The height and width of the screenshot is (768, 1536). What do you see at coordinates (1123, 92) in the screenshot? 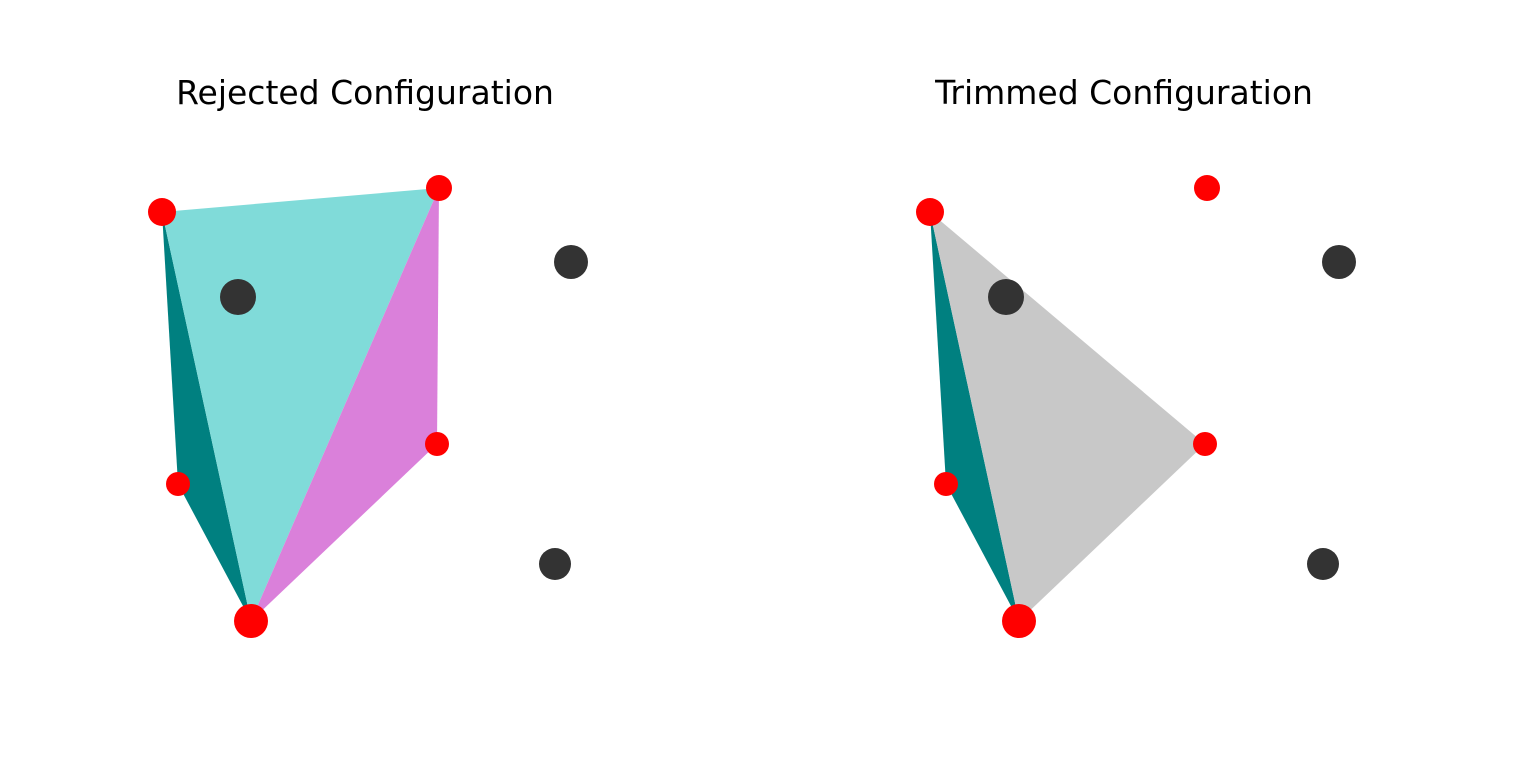
I see `panel-title-trimmed: Trimmed Configuration` at bounding box center [1123, 92].